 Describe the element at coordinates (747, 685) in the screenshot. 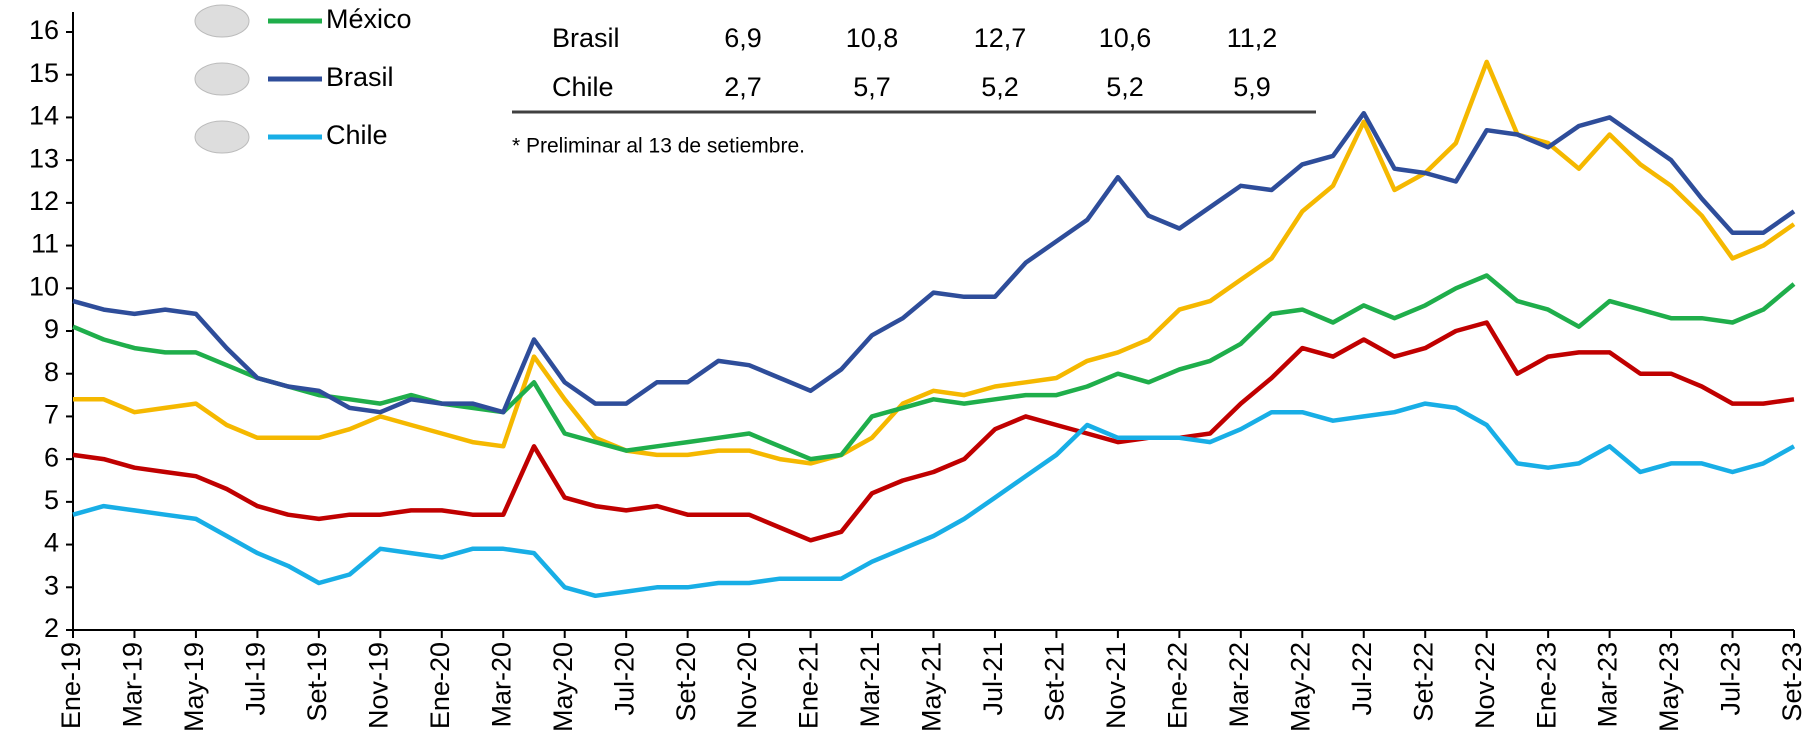

I see `x-tick-label: Nov-20` at that location.